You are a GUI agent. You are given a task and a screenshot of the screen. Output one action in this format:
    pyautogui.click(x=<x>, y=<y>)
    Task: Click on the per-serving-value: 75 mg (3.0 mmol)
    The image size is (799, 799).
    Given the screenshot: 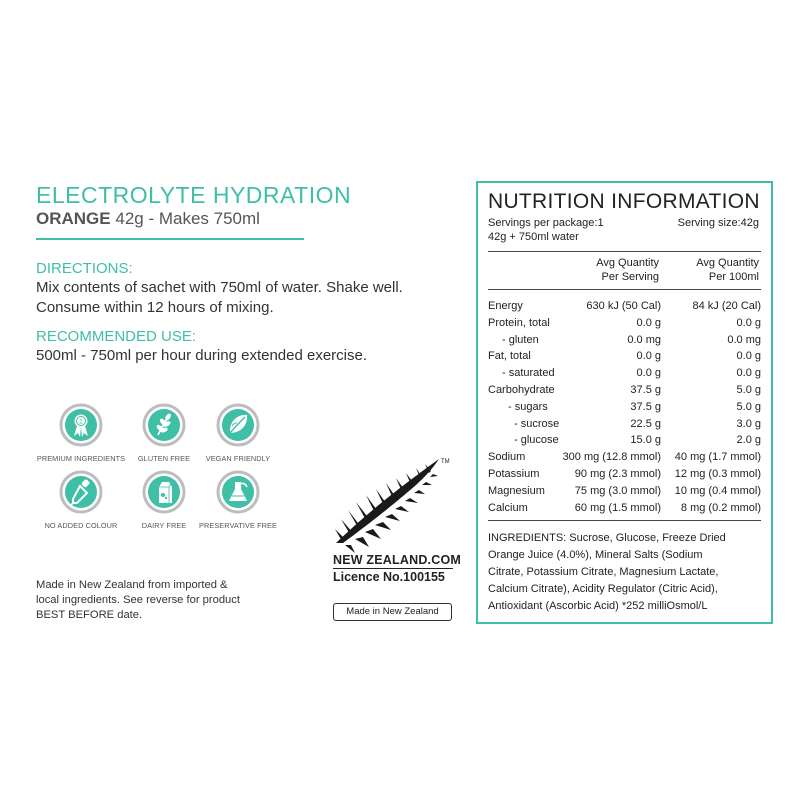 What is the action you would take?
    pyautogui.click(x=617, y=490)
    